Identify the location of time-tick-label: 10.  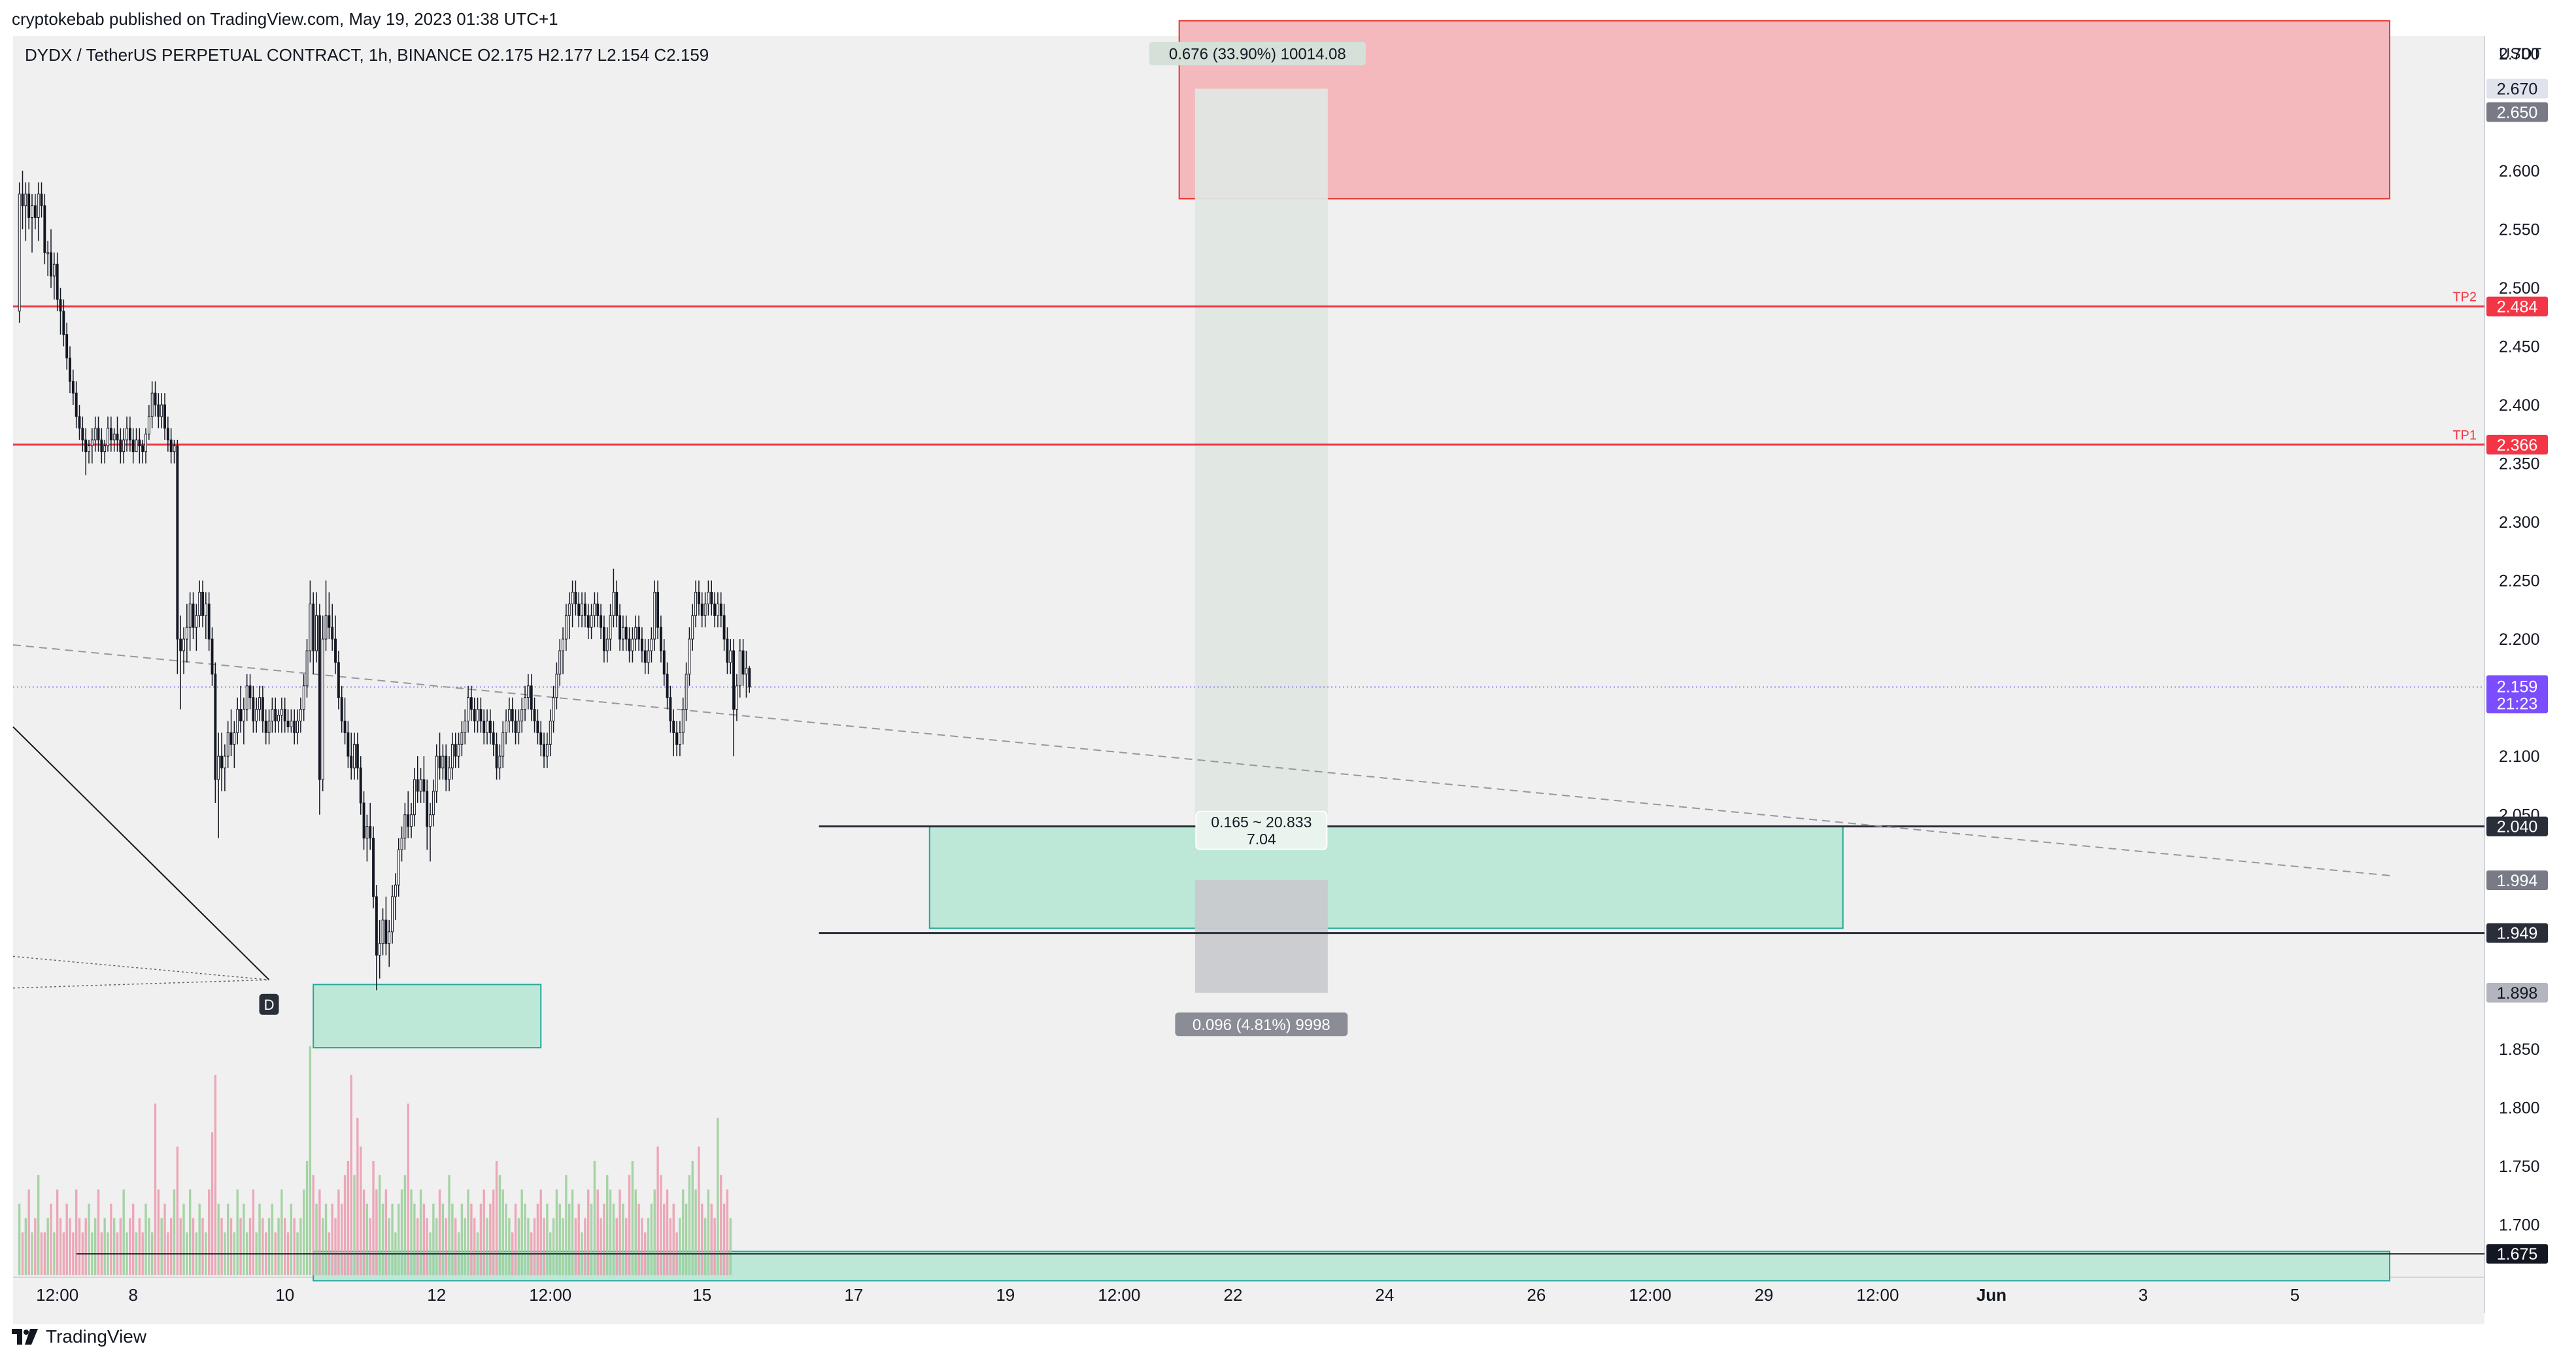
(284, 1295).